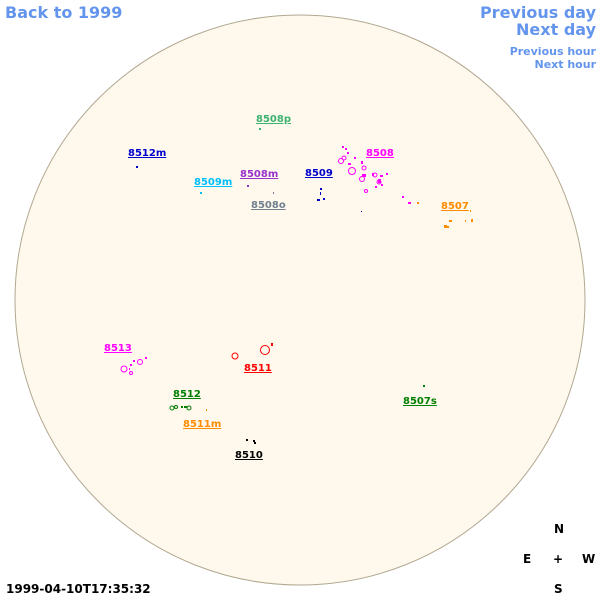 The image size is (600, 600). What do you see at coordinates (147, 153) in the screenshot?
I see `region-label-8512m: 8512m` at bounding box center [147, 153].